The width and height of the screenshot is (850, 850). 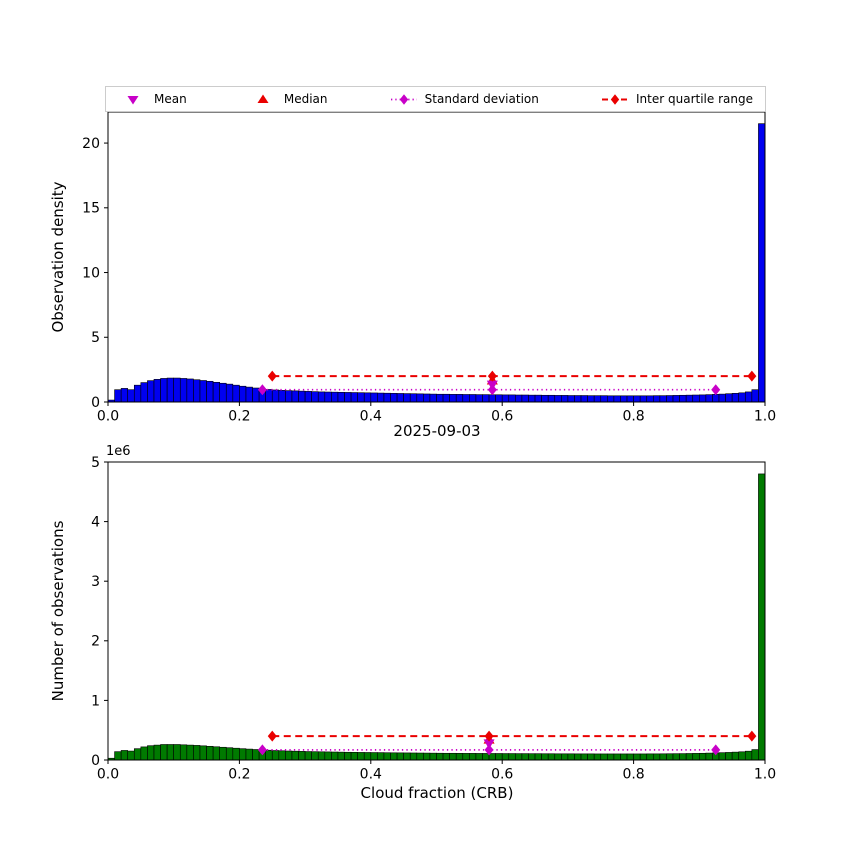 I want to click on svg-text: 20, so click(x=91, y=144).